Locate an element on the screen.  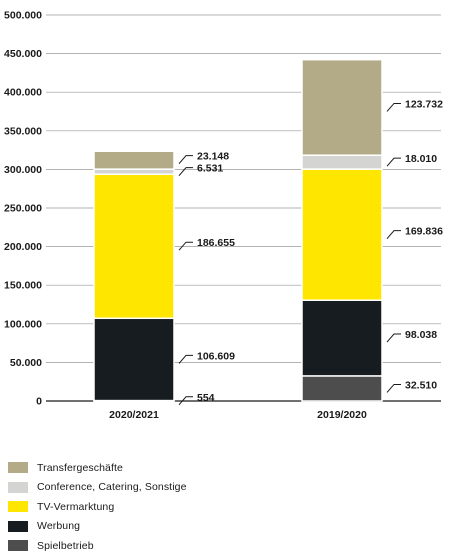
data-label: 23.148 is located at coordinates (213, 157).